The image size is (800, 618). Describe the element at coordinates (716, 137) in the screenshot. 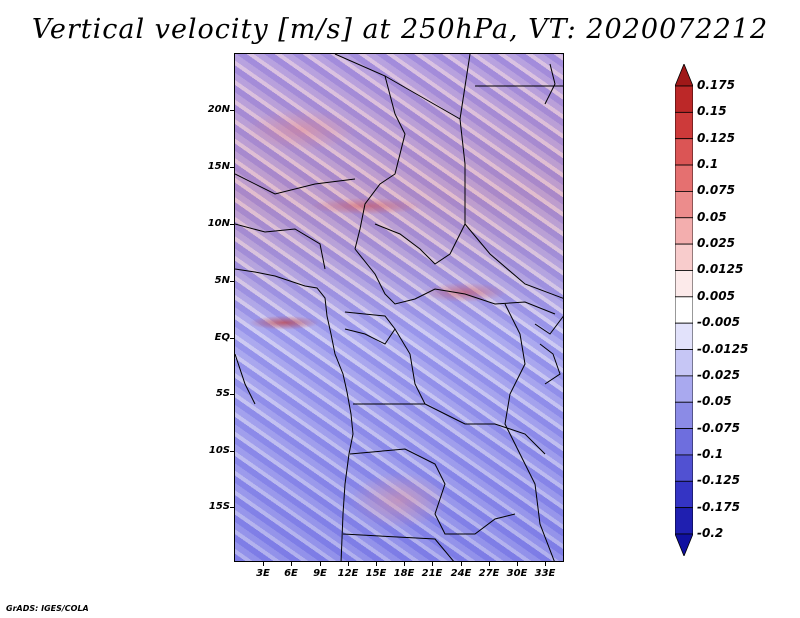

I see `colorbar-label: 0.125` at that location.